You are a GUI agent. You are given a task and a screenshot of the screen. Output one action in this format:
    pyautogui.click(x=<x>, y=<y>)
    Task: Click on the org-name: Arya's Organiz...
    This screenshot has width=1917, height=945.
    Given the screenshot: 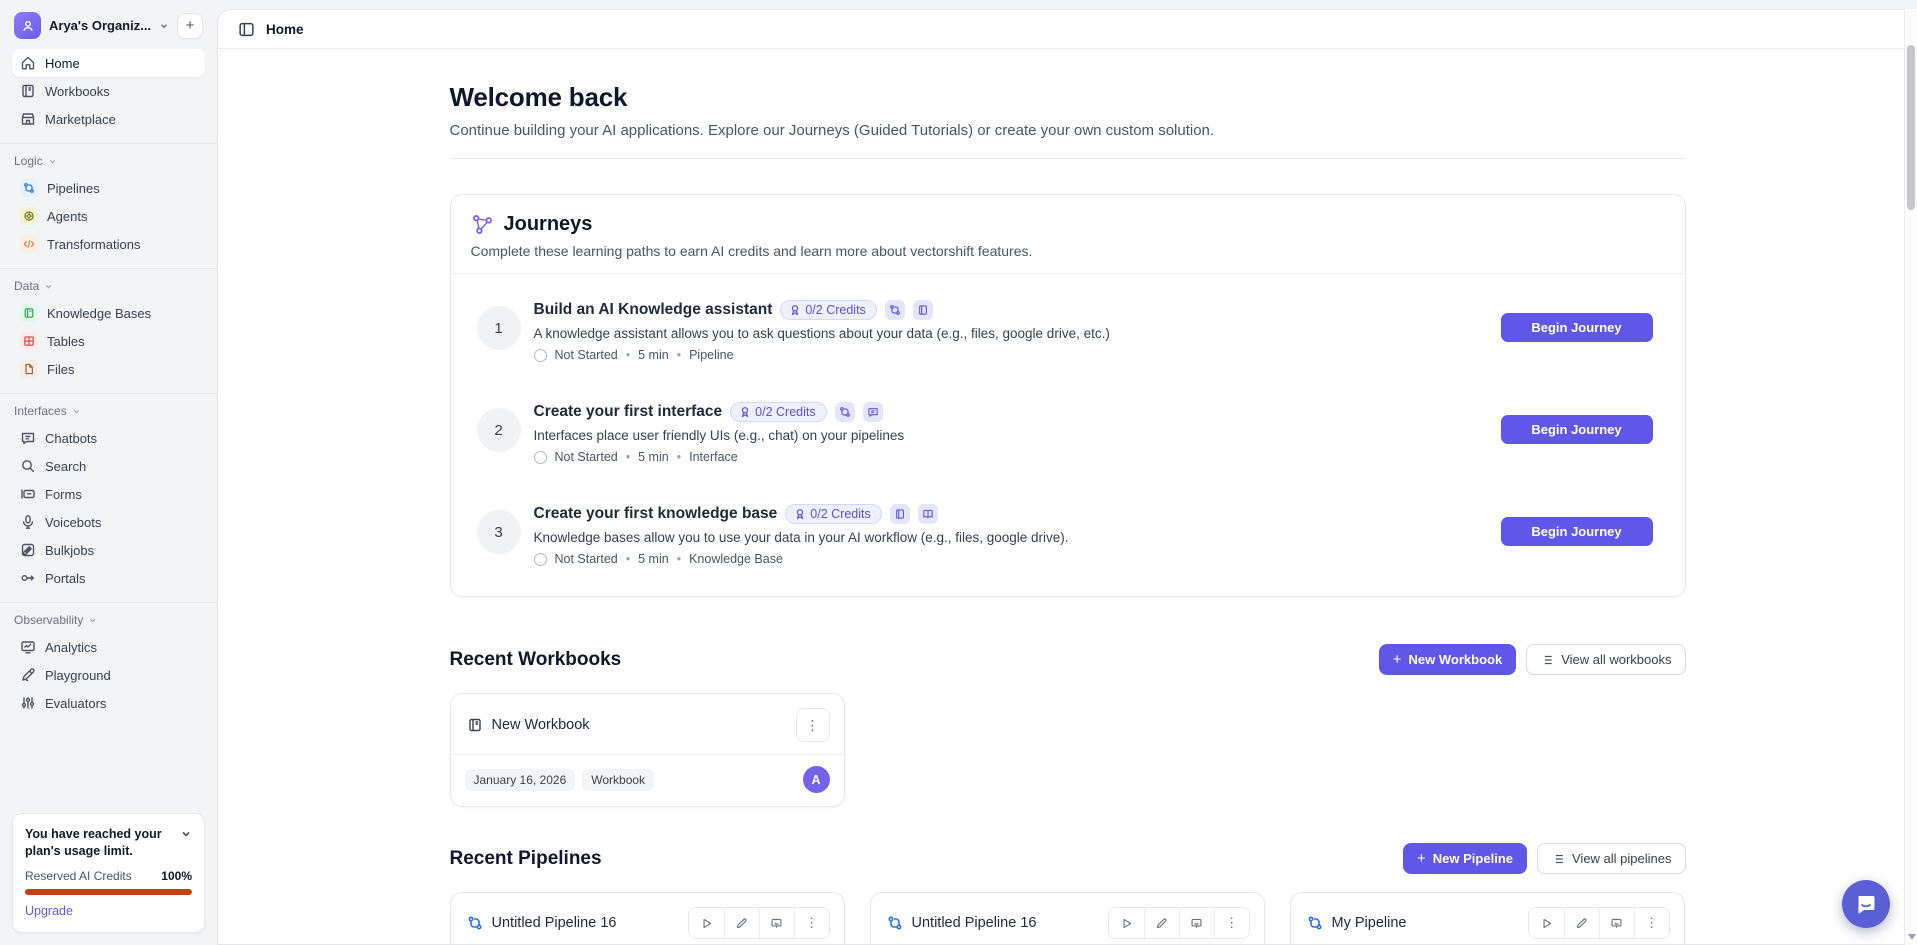 What is the action you would take?
    pyautogui.click(x=100, y=25)
    